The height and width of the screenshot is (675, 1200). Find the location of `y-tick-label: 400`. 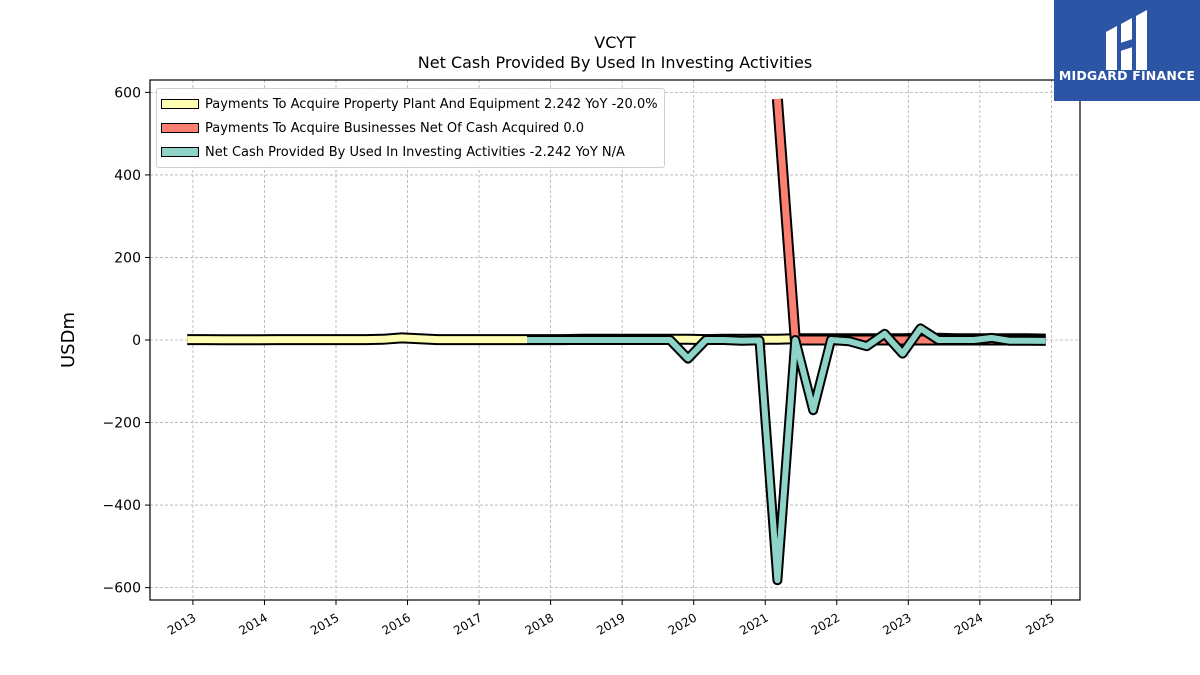

y-tick-label: 400 is located at coordinates (127, 176).